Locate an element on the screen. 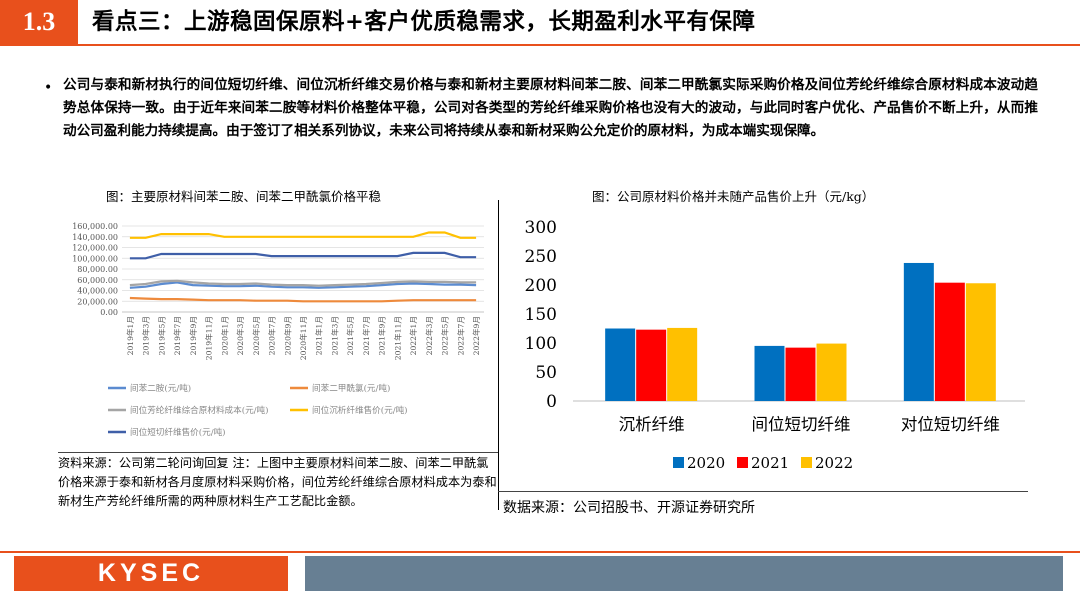 The width and height of the screenshot is (1080, 607). footer-bar is located at coordinates (684, 573).